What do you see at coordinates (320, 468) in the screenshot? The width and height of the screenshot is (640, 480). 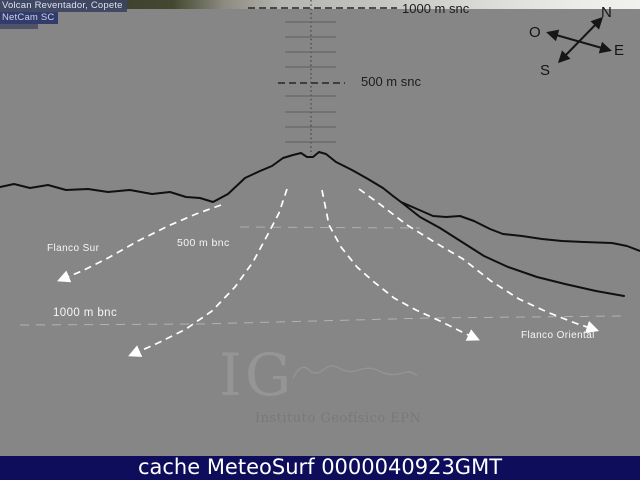 I see `cache-caption-bar: cache MeteoSurf 0000040923GMT` at bounding box center [320, 468].